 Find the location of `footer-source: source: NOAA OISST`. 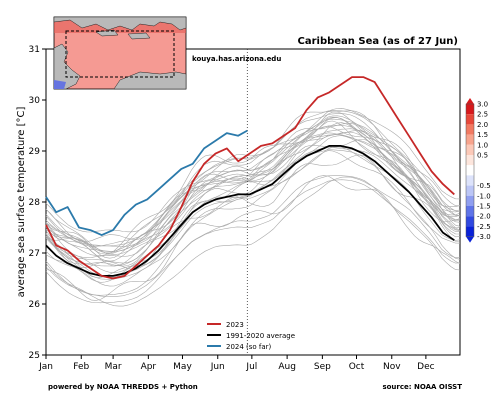

footer-source: source: NOAA OISST is located at coordinates (422, 387).